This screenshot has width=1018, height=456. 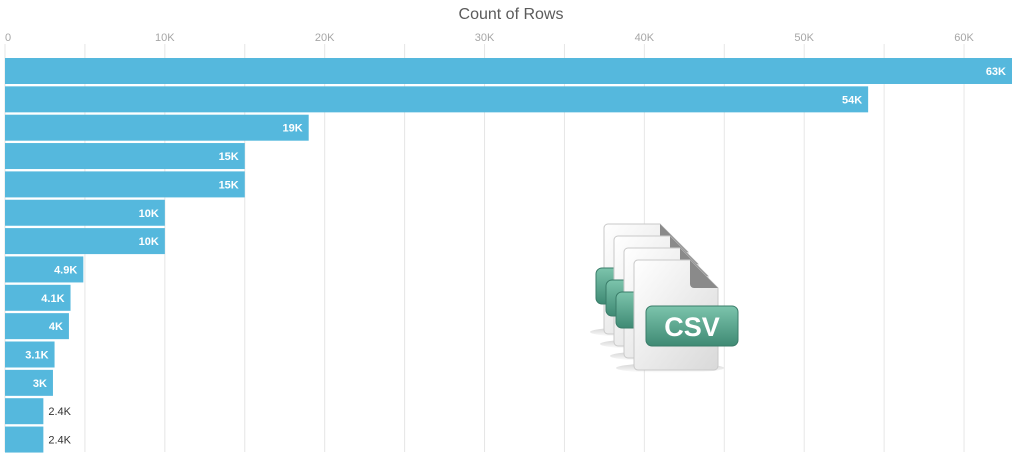 I want to click on bar-data-label: 19K, so click(x=293, y=129).